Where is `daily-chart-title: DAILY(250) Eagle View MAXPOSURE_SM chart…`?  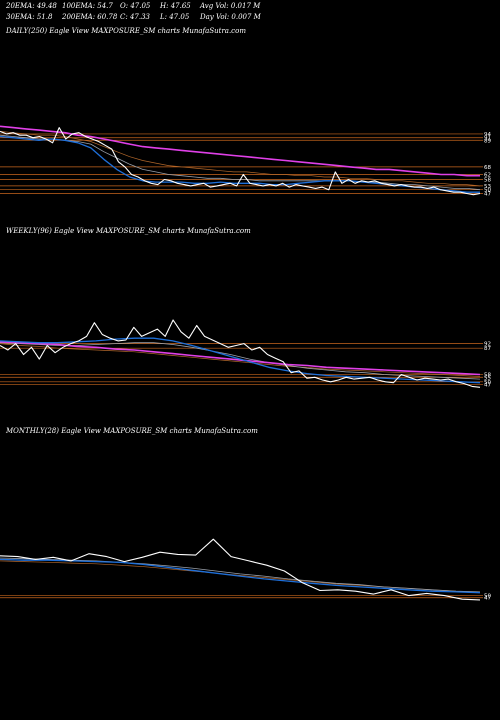
daily-chart-title: DAILY(250) Eagle View MAXPOSURE_SM chart… is located at coordinates (126, 31).